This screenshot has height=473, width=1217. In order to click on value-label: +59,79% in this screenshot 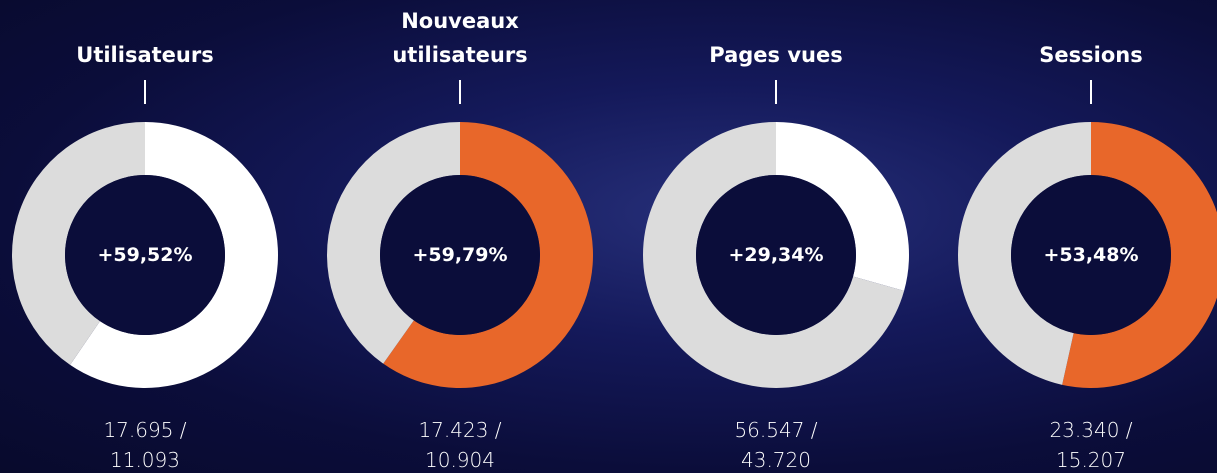, I will do `click(460, 255)`.